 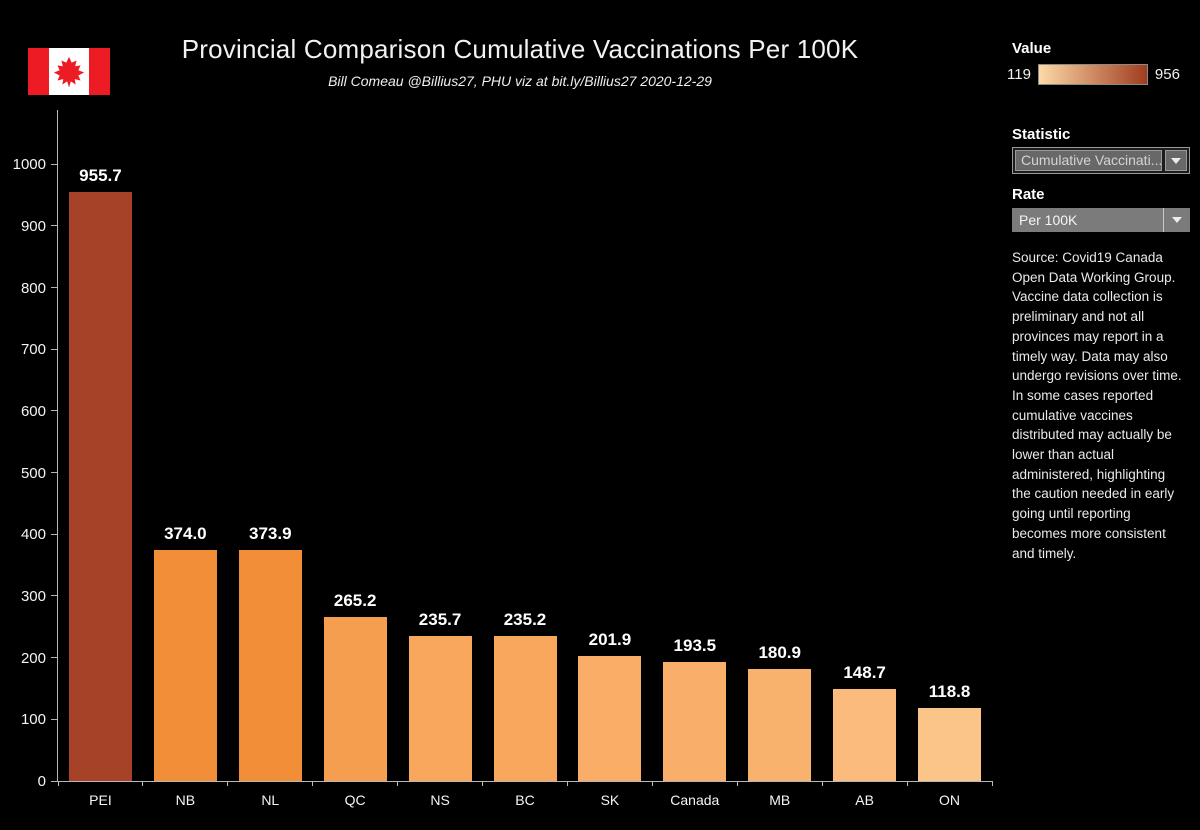 What do you see at coordinates (1048, 220) in the screenshot?
I see `rate-dropdown-value: Per 100K` at bounding box center [1048, 220].